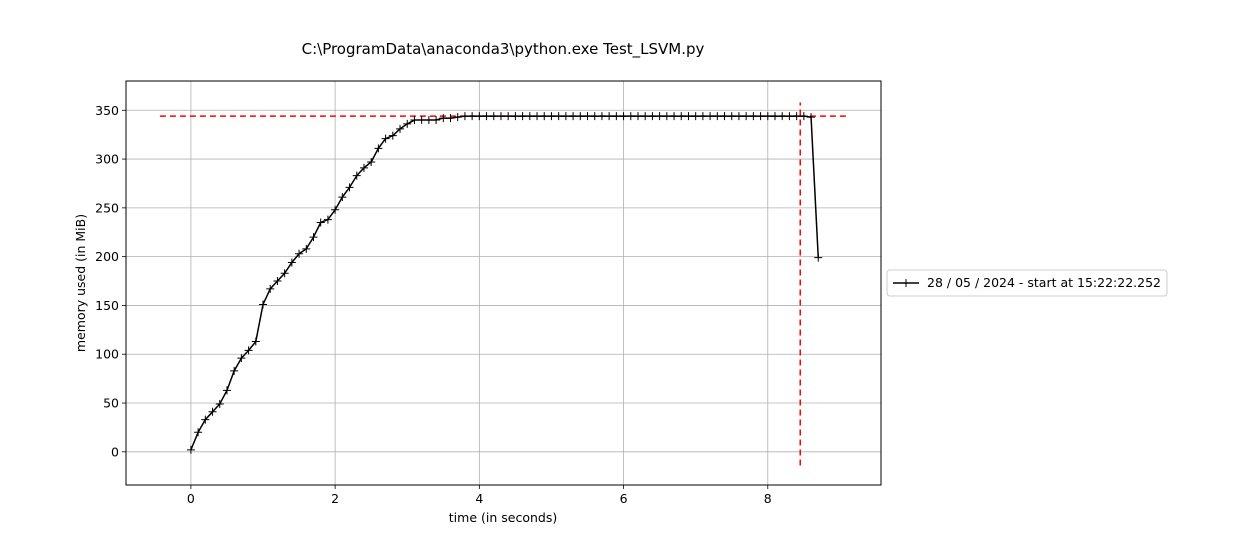  What do you see at coordinates (107, 110) in the screenshot?
I see `y-tick-label: 350` at bounding box center [107, 110].